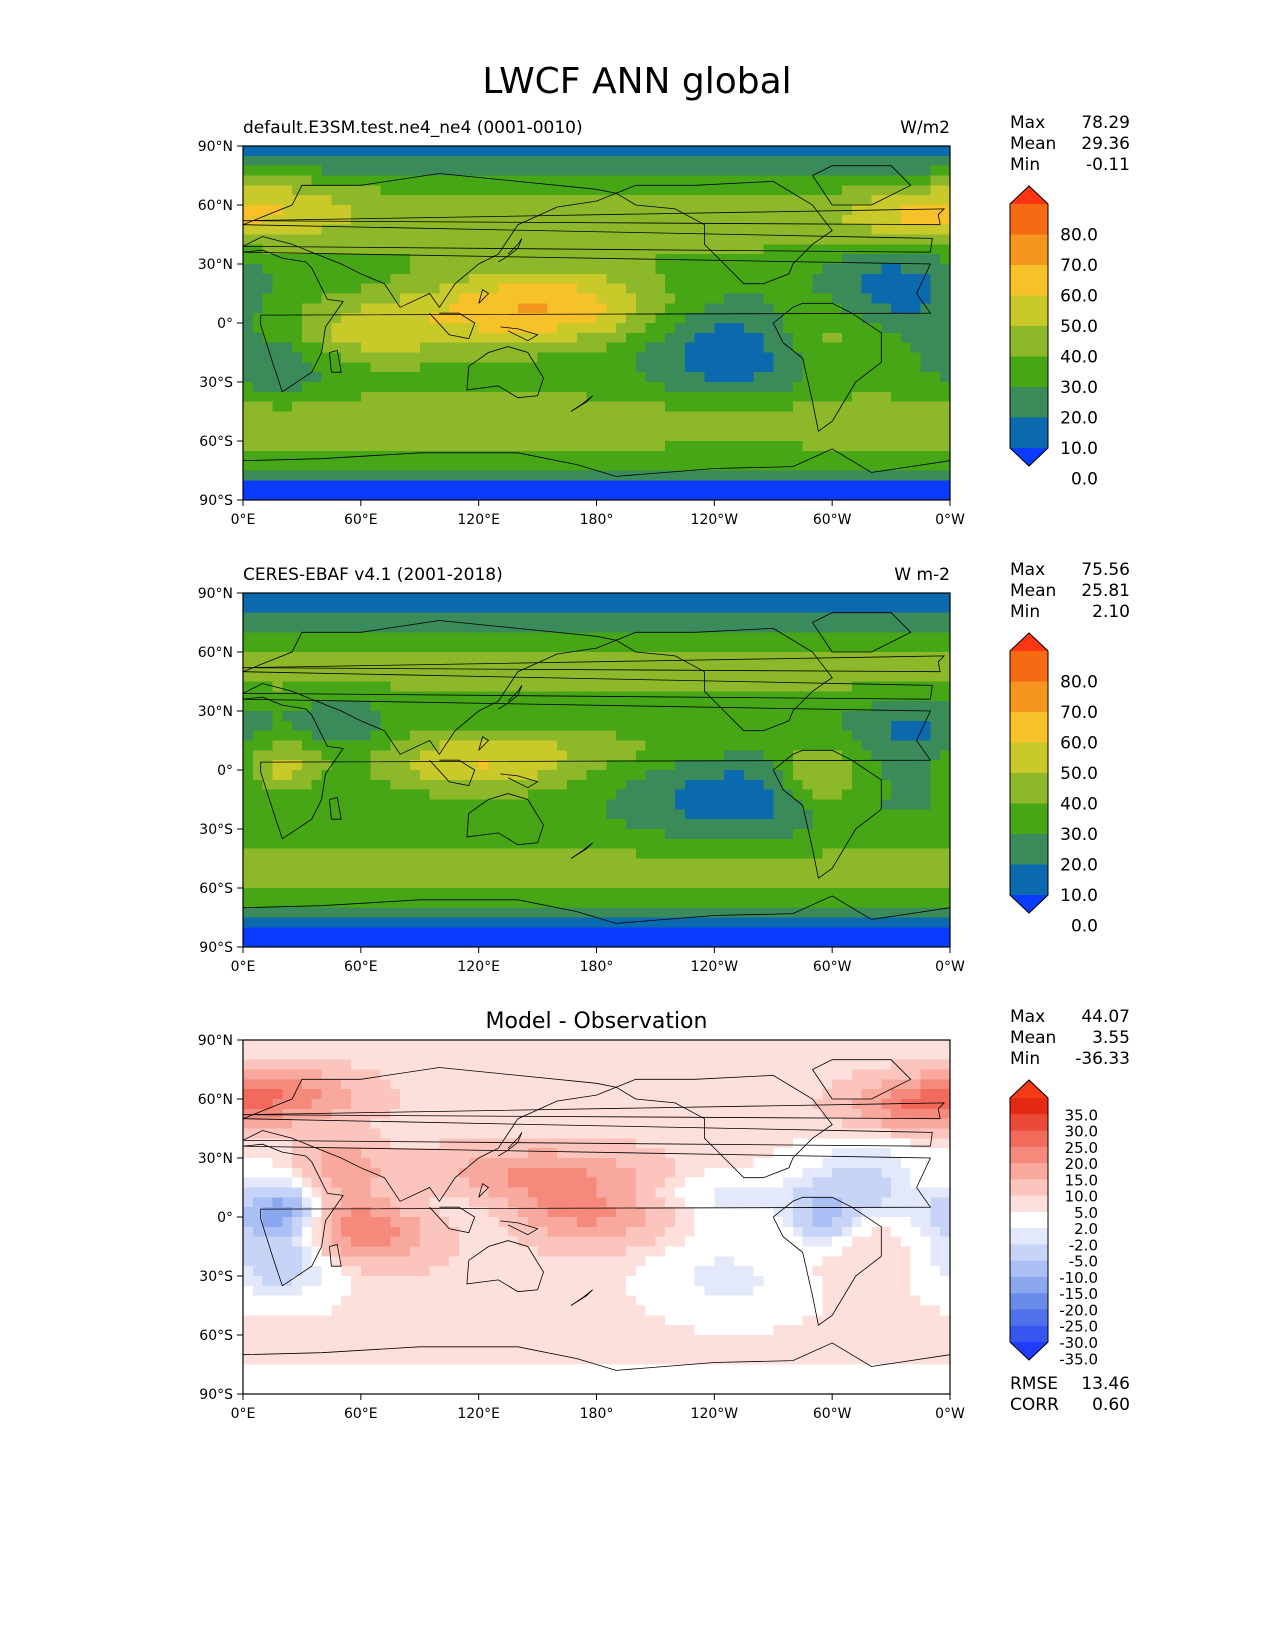 This screenshot has height=1650, width=1275. What do you see at coordinates (1083, 1245) in the screenshot?
I see `colorbar-label: -2.0` at bounding box center [1083, 1245].